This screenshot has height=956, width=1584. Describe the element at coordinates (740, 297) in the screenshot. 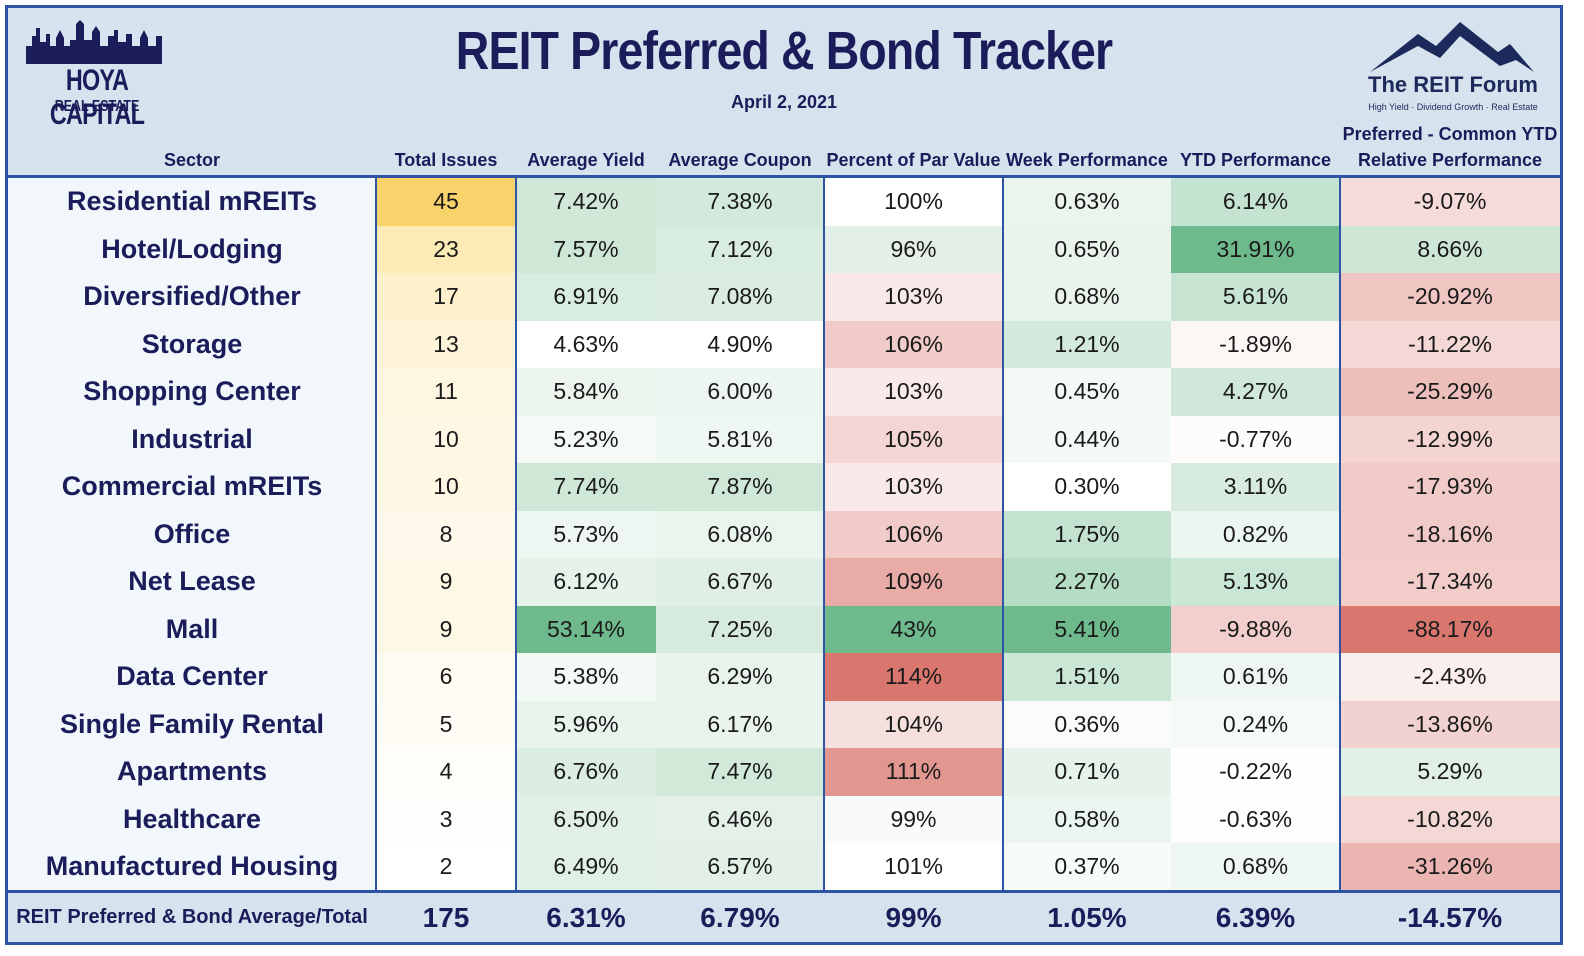

I see `cell-average-coupon: 7.08%` at that location.